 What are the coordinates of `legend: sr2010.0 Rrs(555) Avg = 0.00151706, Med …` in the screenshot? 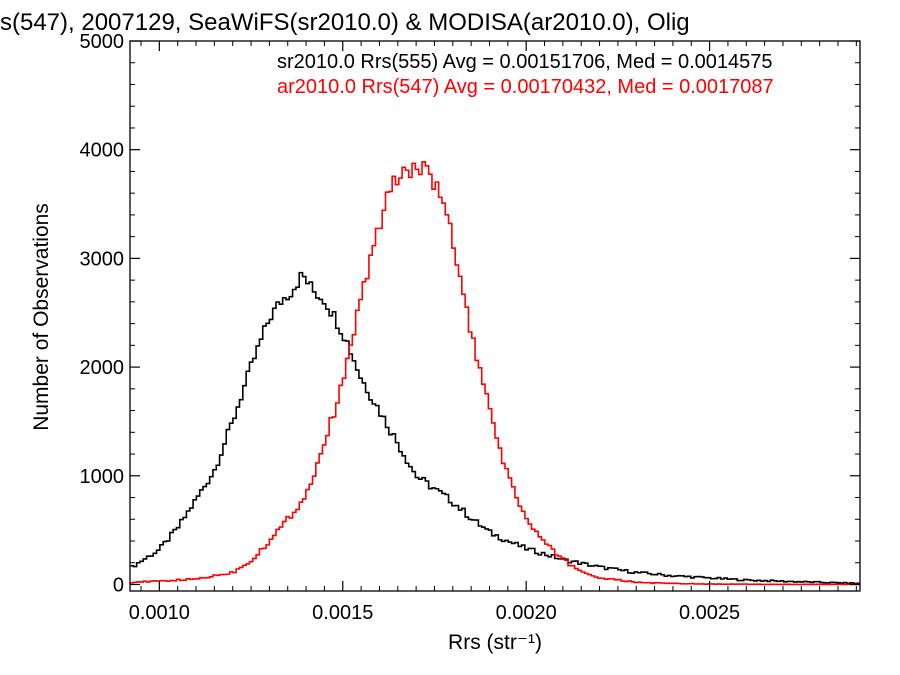 It's located at (525, 74).